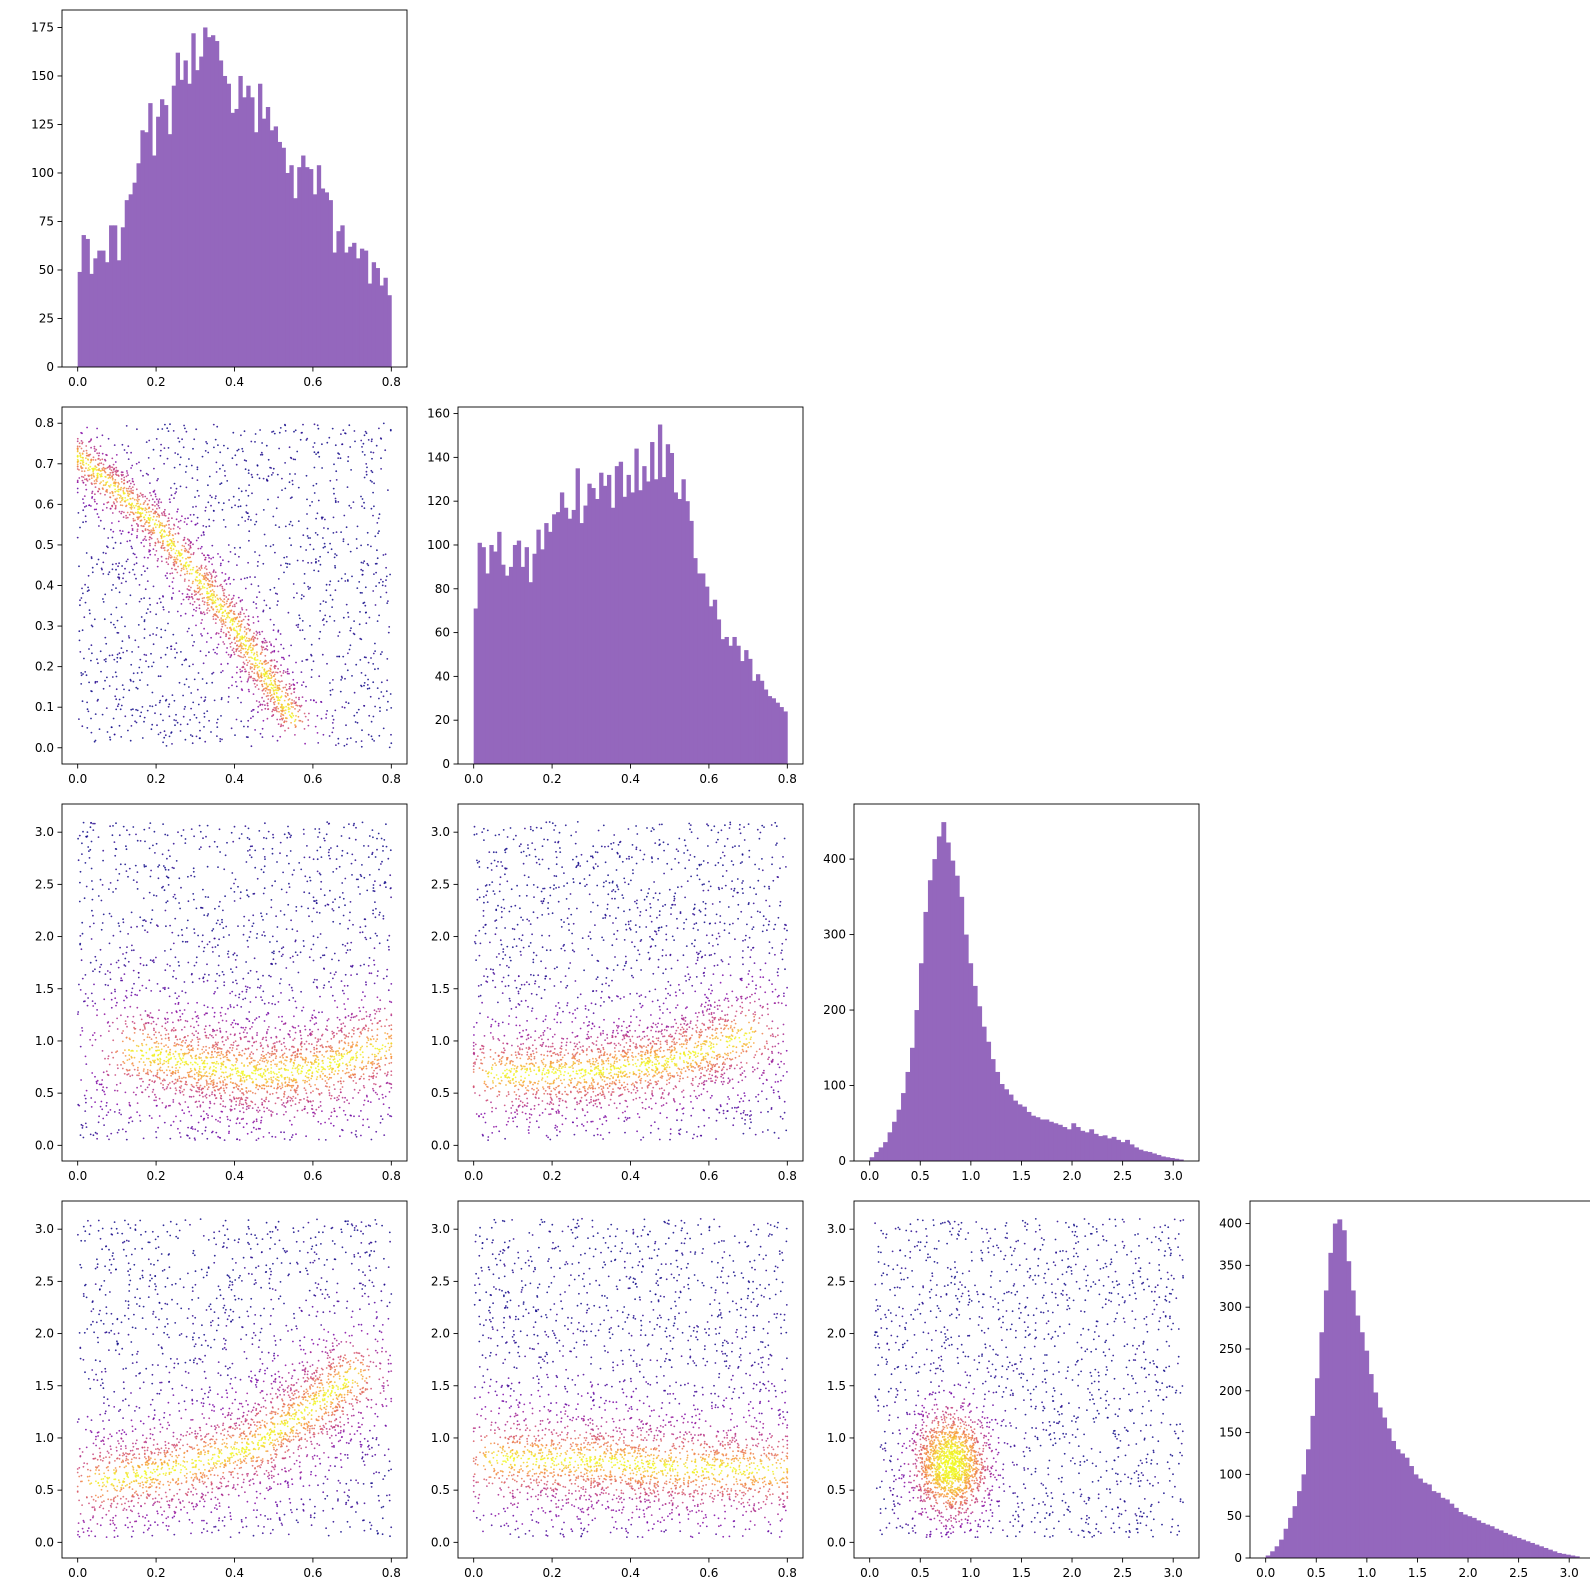 This screenshot has width=1590, height=1590. Describe the element at coordinates (42, 76) in the screenshot. I see `y-tick-label: 150` at that location.